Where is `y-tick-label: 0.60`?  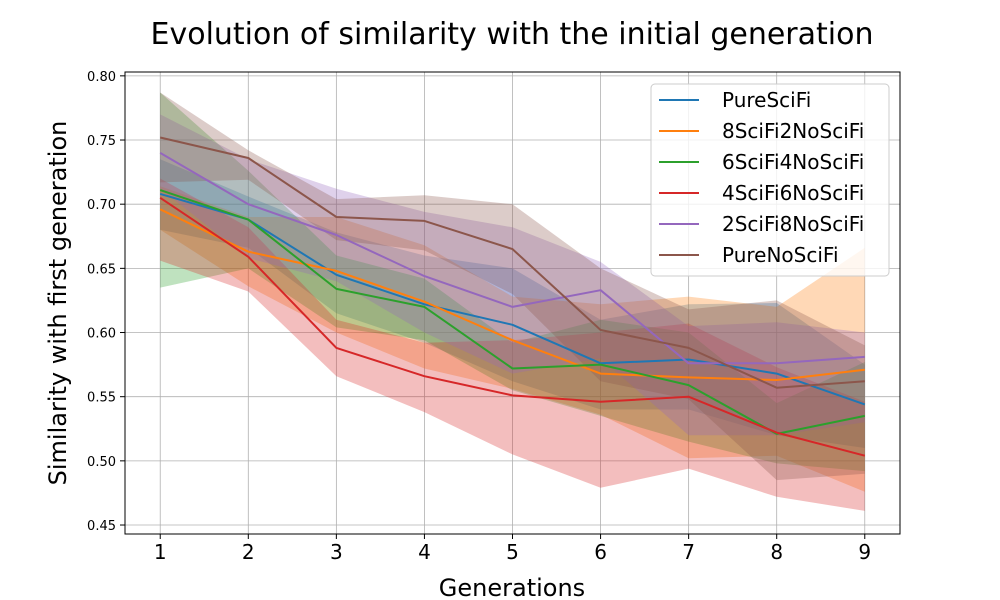
y-tick-label: 0.60 is located at coordinates (101, 334).